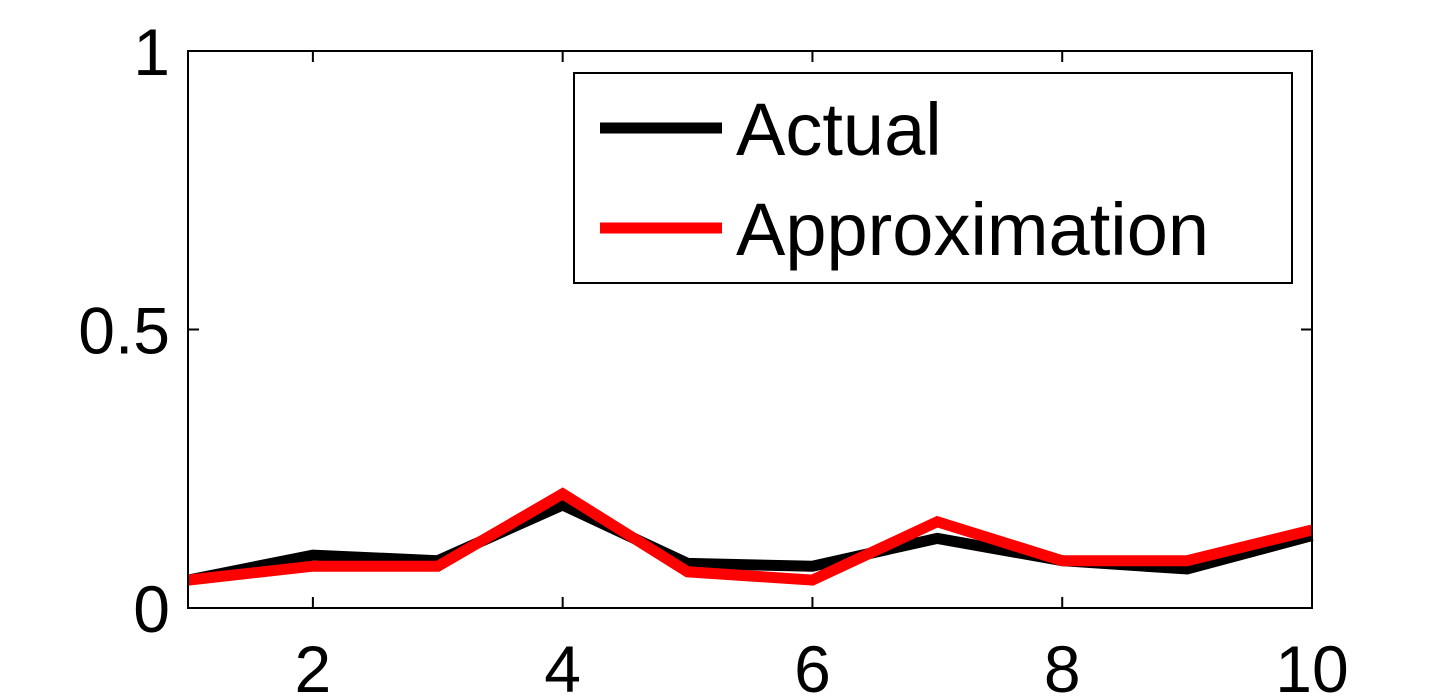  Describe the element at coordinates (839, 129) in the screenshot. I see `legend-label-actual: Actual` at that location.